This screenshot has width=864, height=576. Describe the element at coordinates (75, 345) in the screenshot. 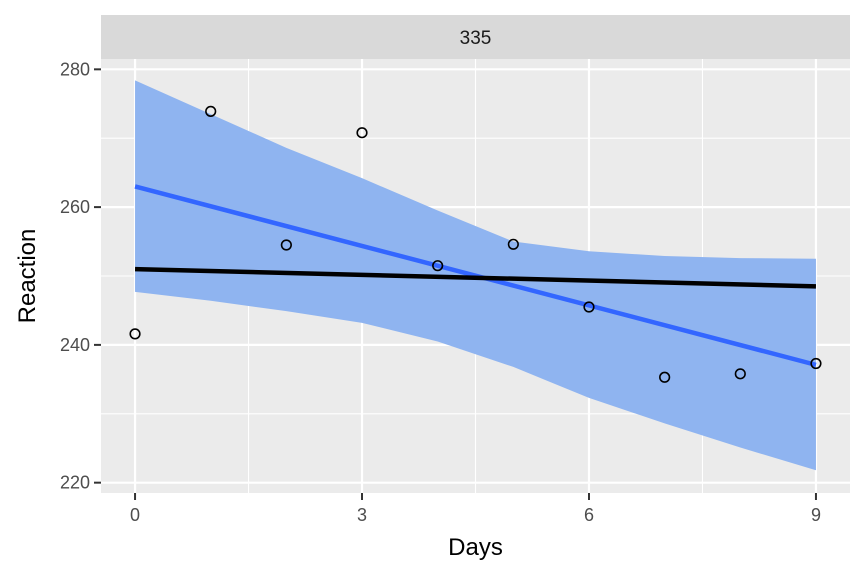

I see `y-tick-label: 240` at that location.